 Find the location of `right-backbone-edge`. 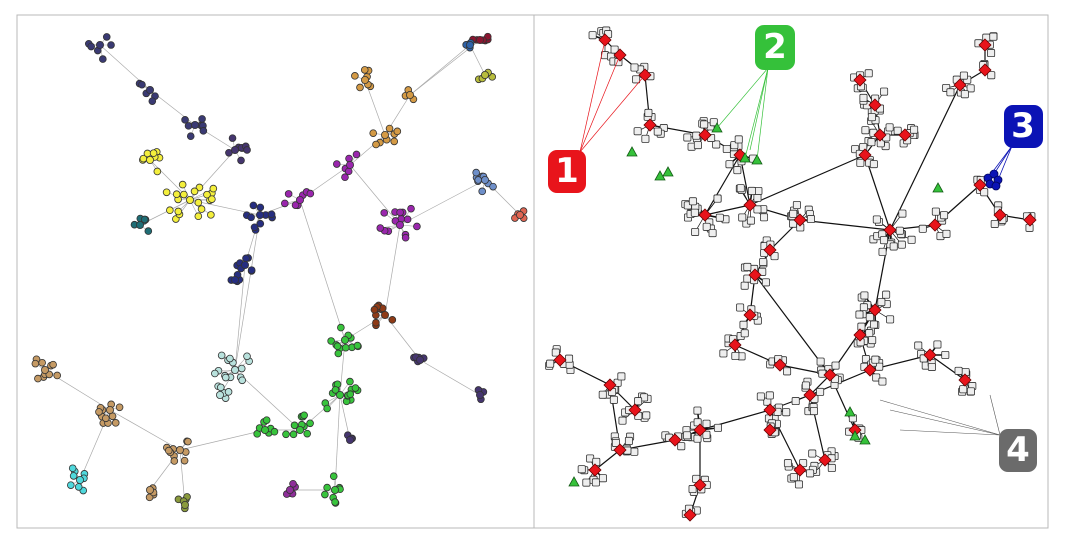

right-backbone-edge is located at coordinates (925, 157).